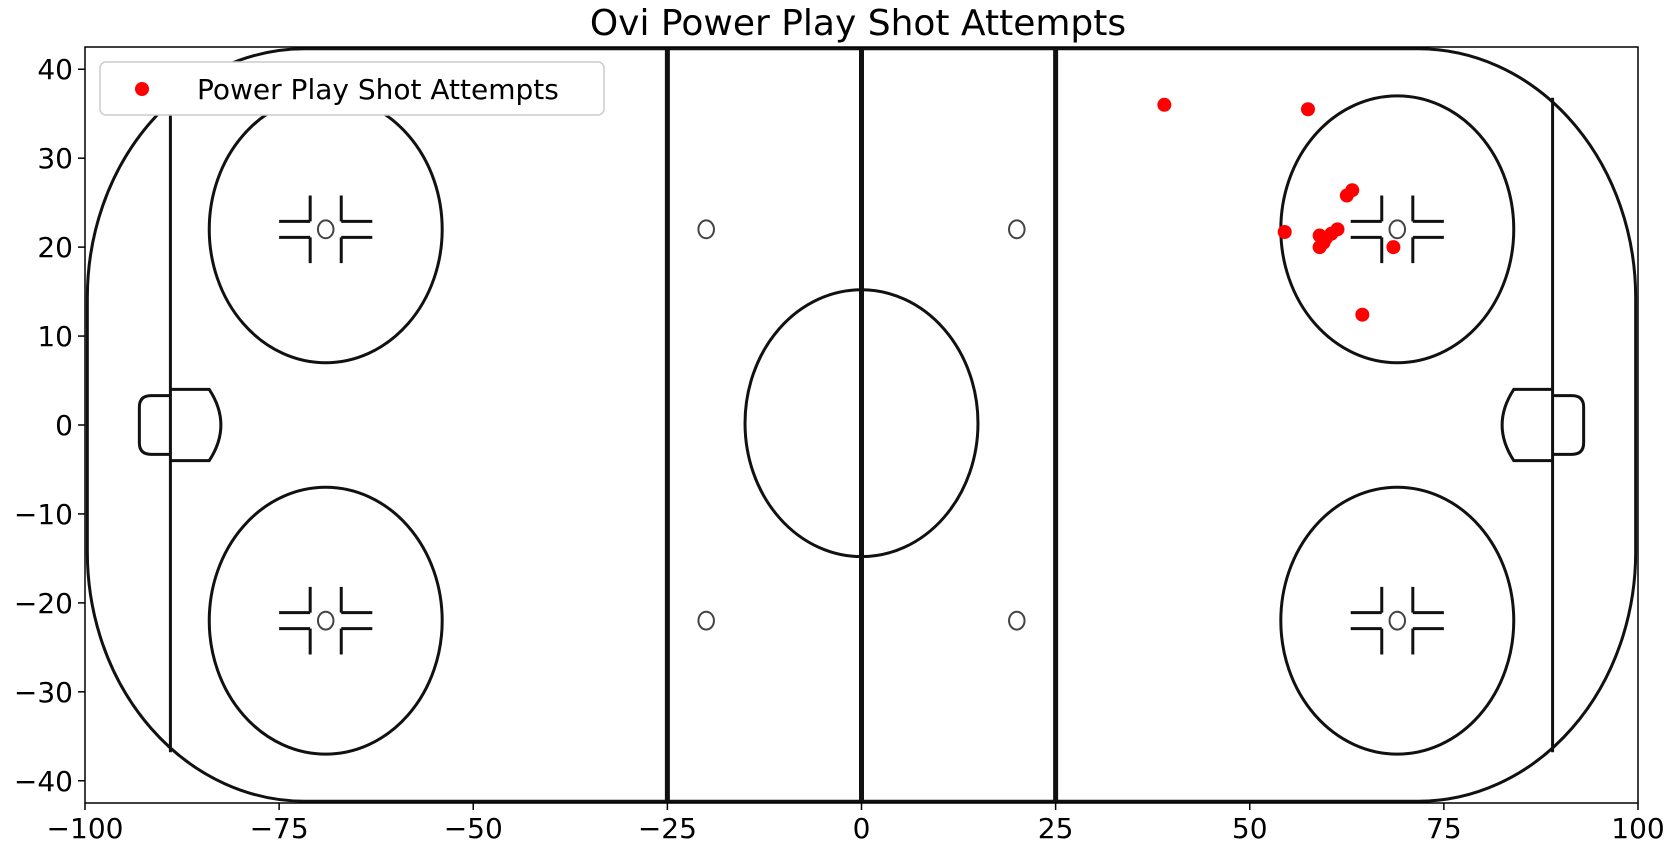  What do you see at coordinates (858, 23) in the screenshot?
I see `chart-title: Ovi Power Play Shot Attempts` at bounding box center [858, 23].